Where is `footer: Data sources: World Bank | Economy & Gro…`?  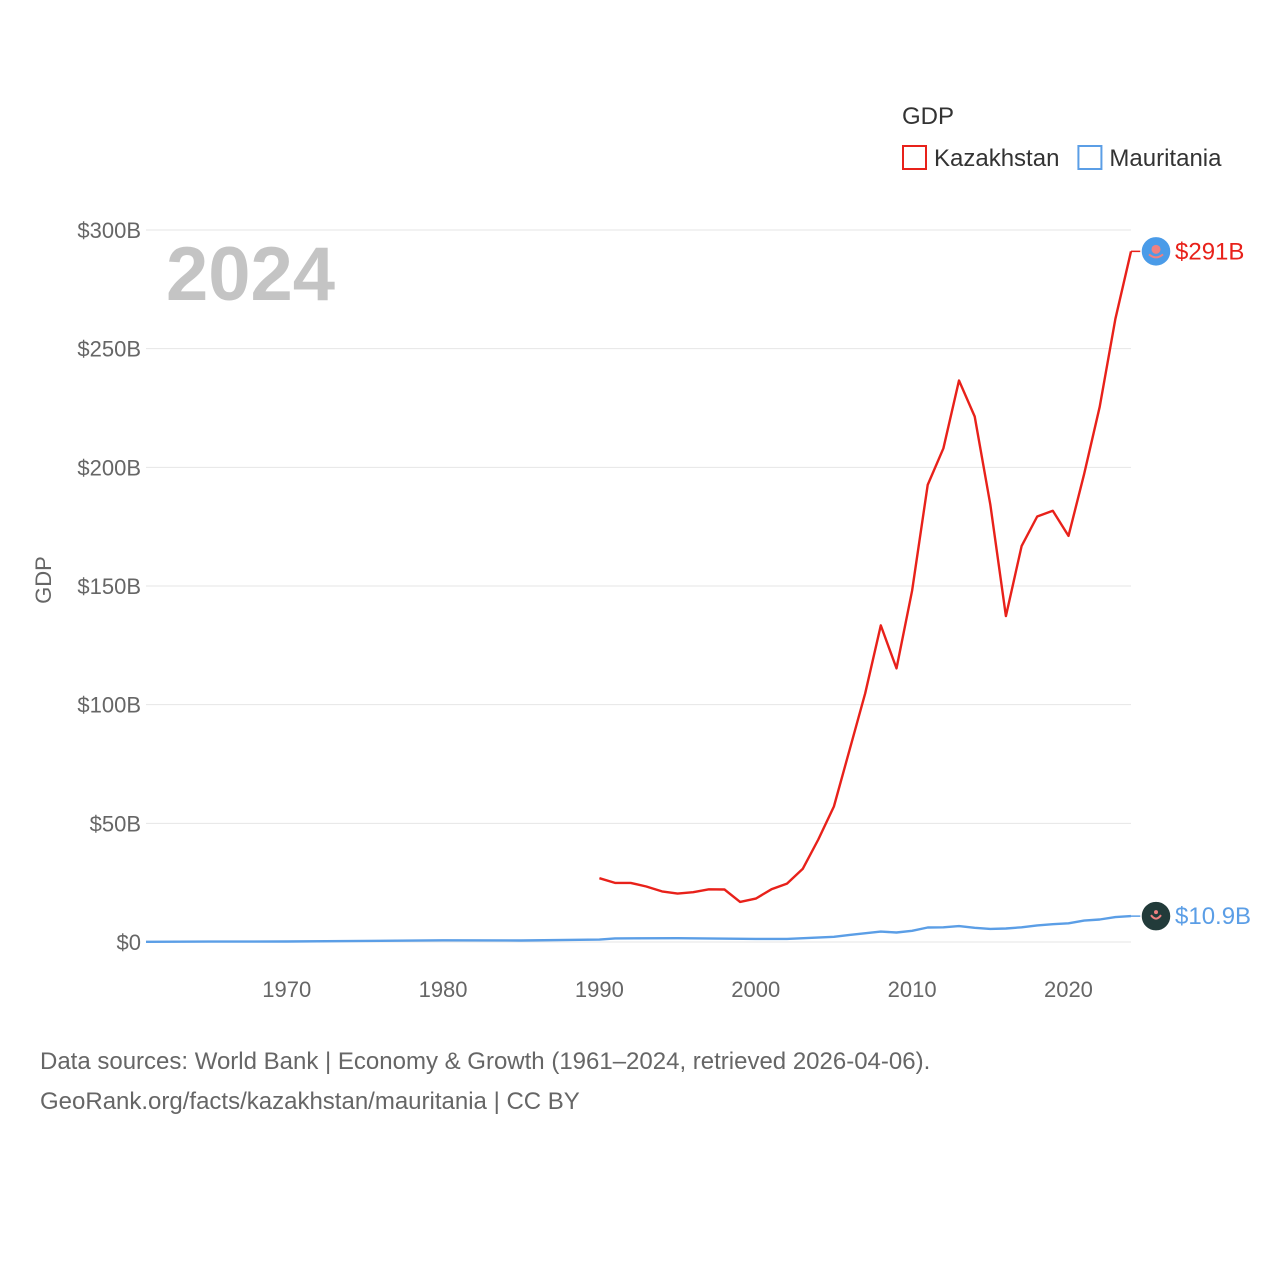 footer: Data sources: World Bank | Economy & Gro… is located at coordinates (485, 1082).